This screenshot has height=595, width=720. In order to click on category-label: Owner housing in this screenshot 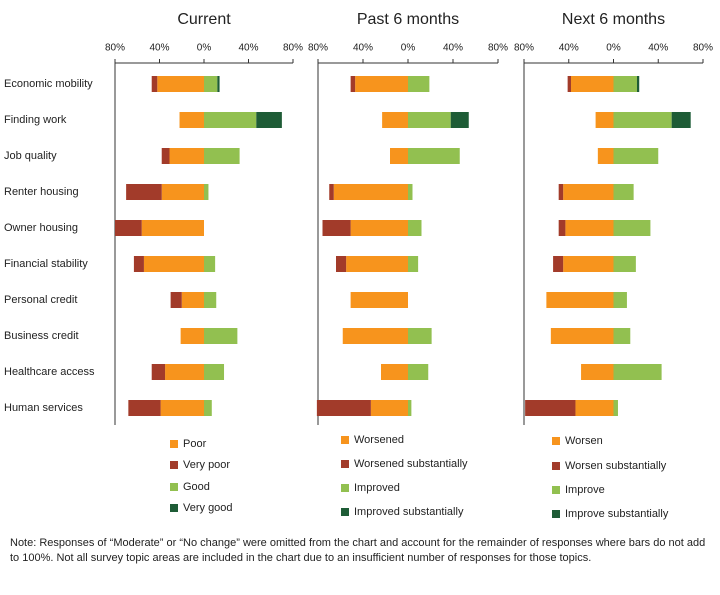, I will do `click(41, 228)`.